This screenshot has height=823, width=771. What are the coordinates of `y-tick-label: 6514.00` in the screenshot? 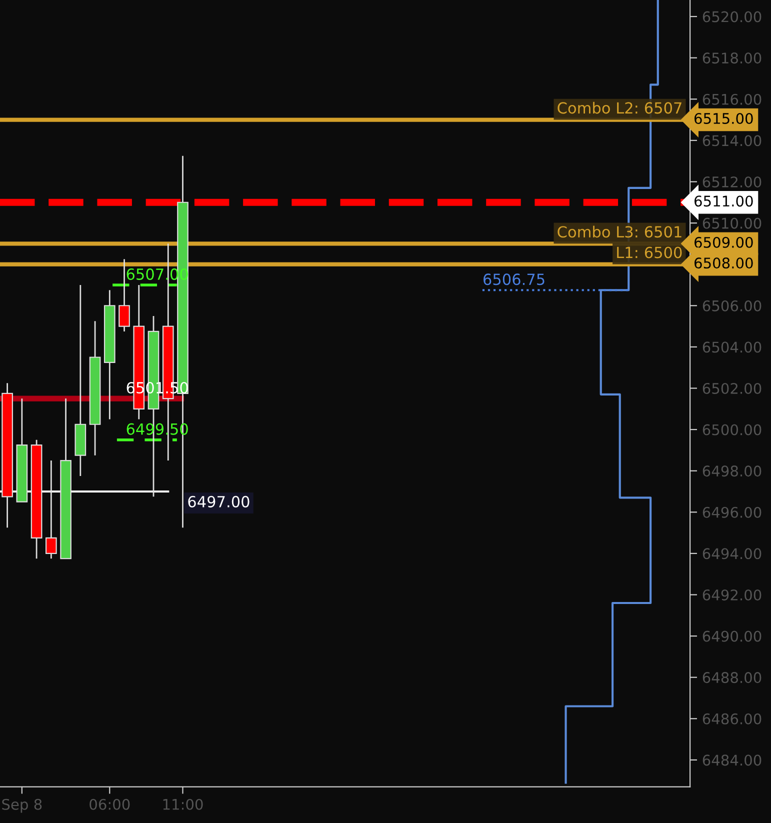 It's located at (732, 140).